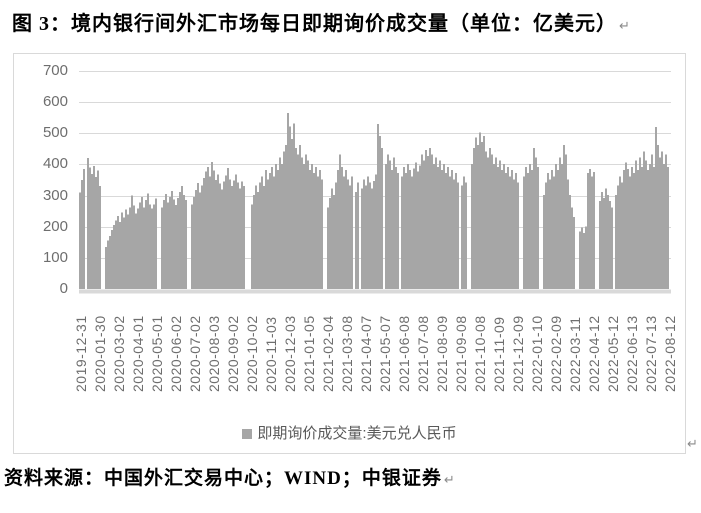 The height and width of the screenshot is (513, 701). Describe the element at coordinates (385, 353) in the screenshot. I see `x-tick-label: 2021-05-07` at that location.